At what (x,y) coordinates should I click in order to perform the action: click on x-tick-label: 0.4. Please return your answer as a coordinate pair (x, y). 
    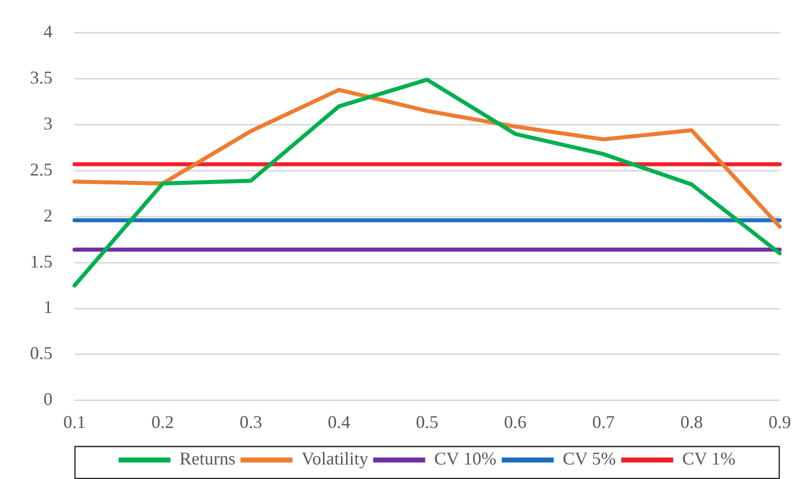
    Looking at the image, I should click on (339, 422).